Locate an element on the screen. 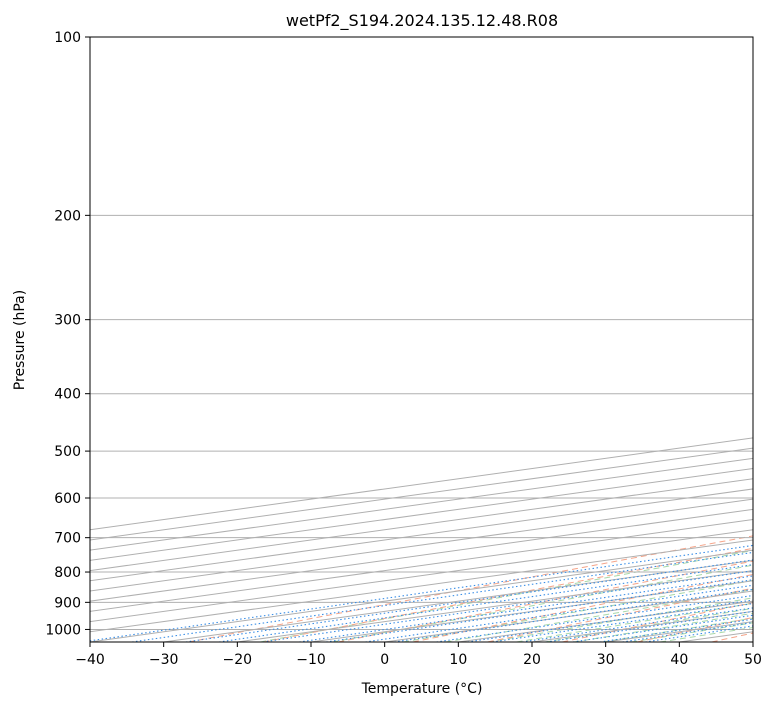 This screenshot has width=775, height=708. y-tick-label: 300 is located at coordinates (67, 321).